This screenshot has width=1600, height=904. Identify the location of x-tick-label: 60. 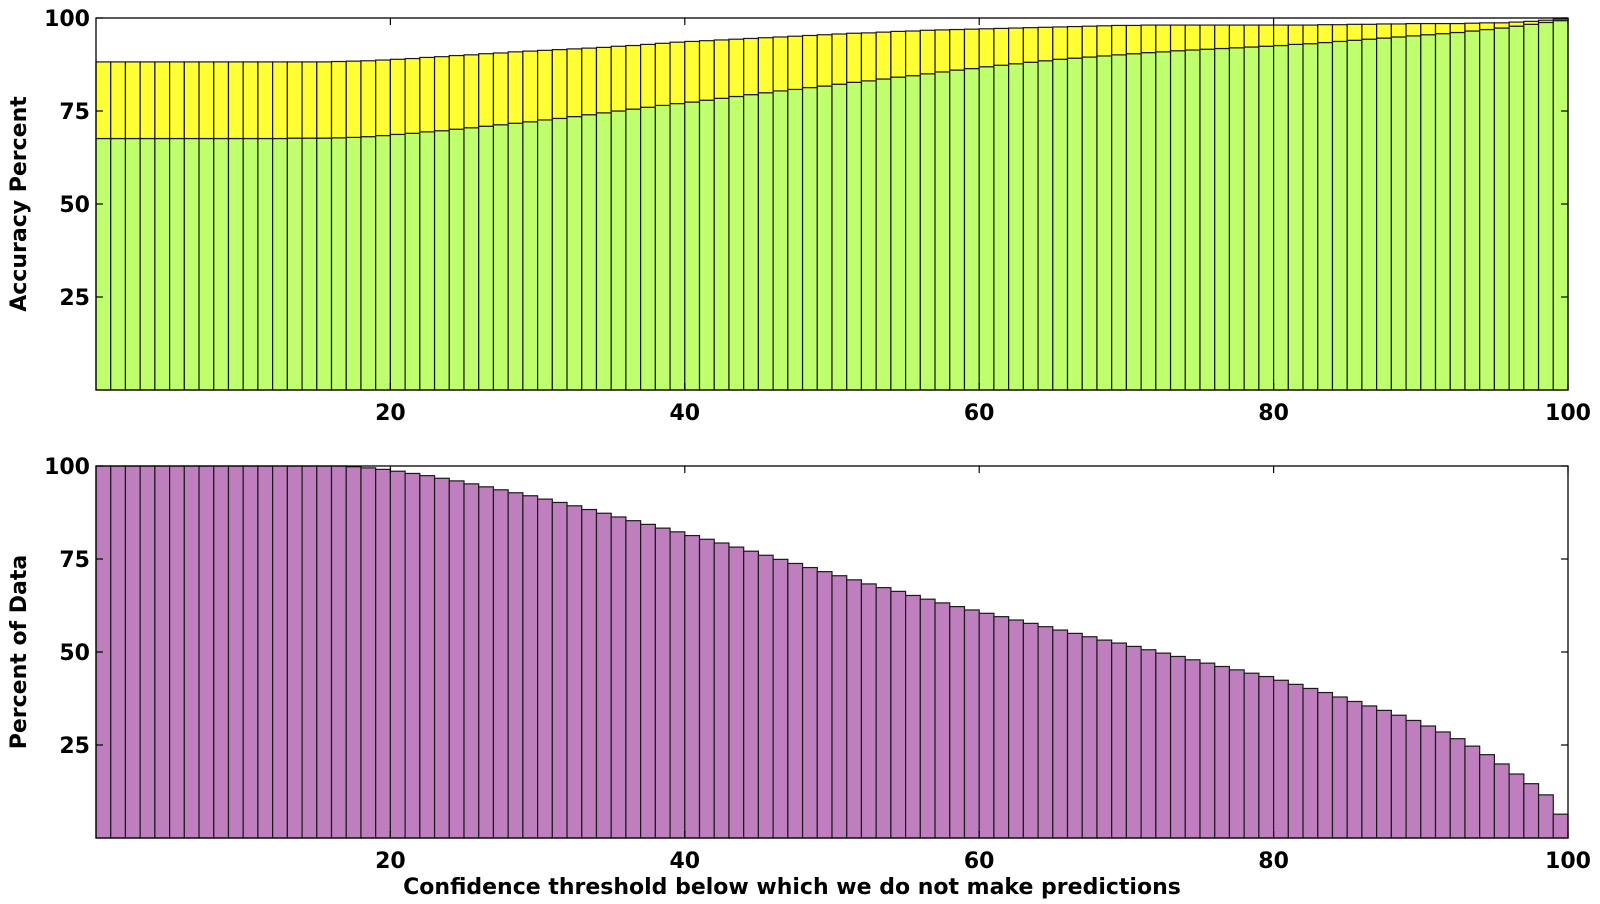
(979, 861).